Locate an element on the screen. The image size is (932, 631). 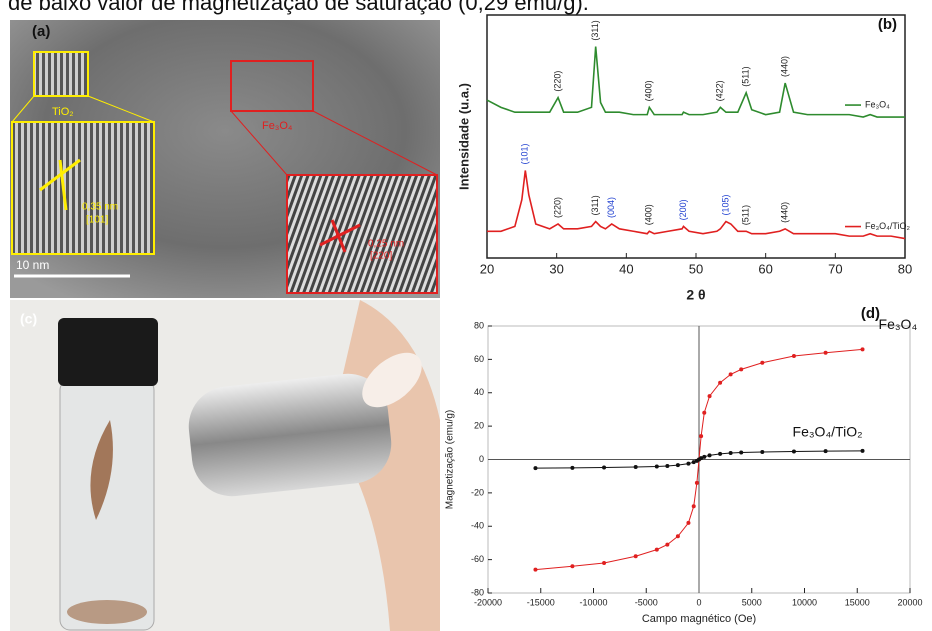
x-tick-label: -15000 is located at coordinates (541, 602).